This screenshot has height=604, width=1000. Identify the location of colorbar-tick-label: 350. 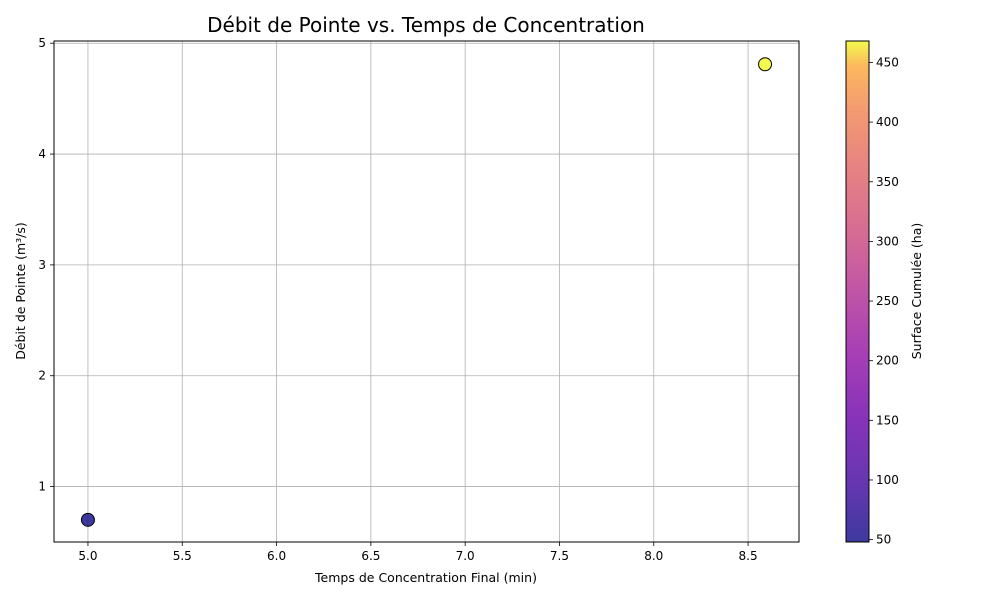
(887, 182).